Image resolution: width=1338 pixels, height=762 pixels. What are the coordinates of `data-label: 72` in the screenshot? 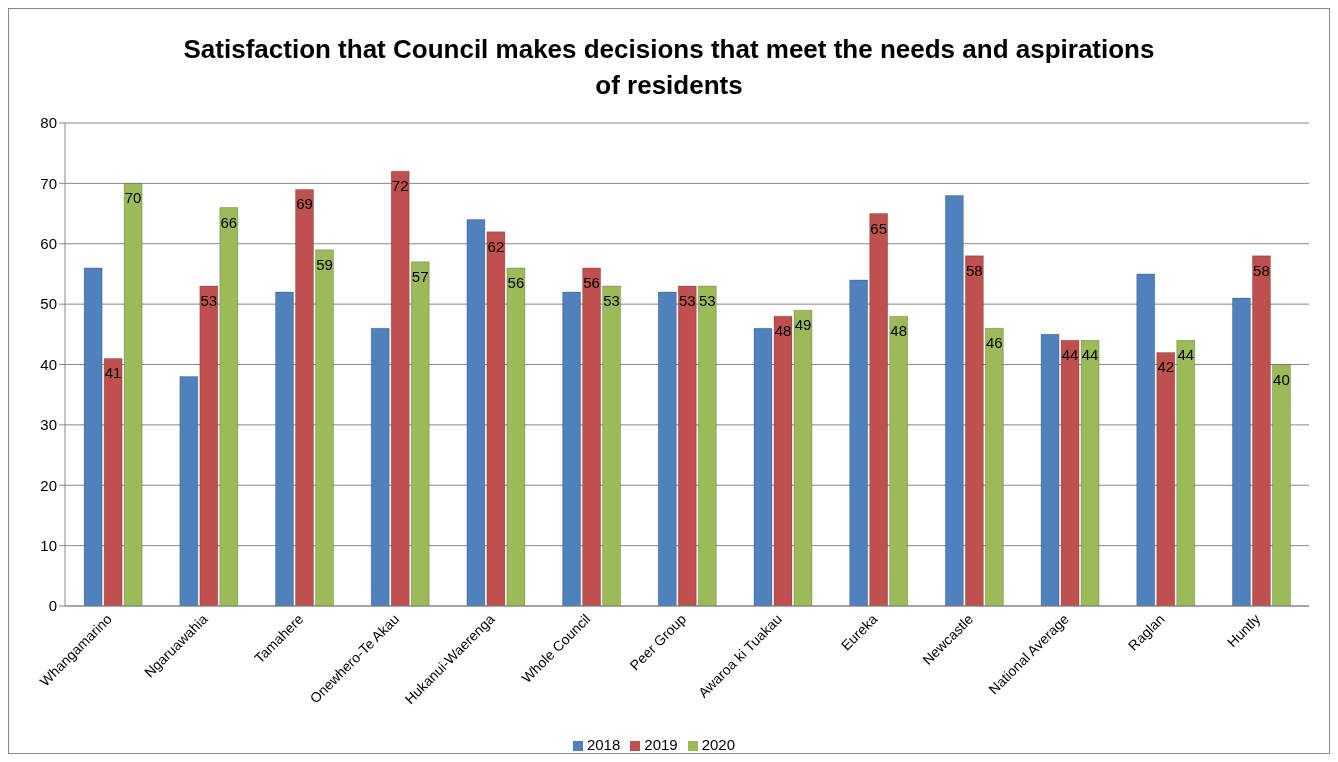 It's located at (400, 186).